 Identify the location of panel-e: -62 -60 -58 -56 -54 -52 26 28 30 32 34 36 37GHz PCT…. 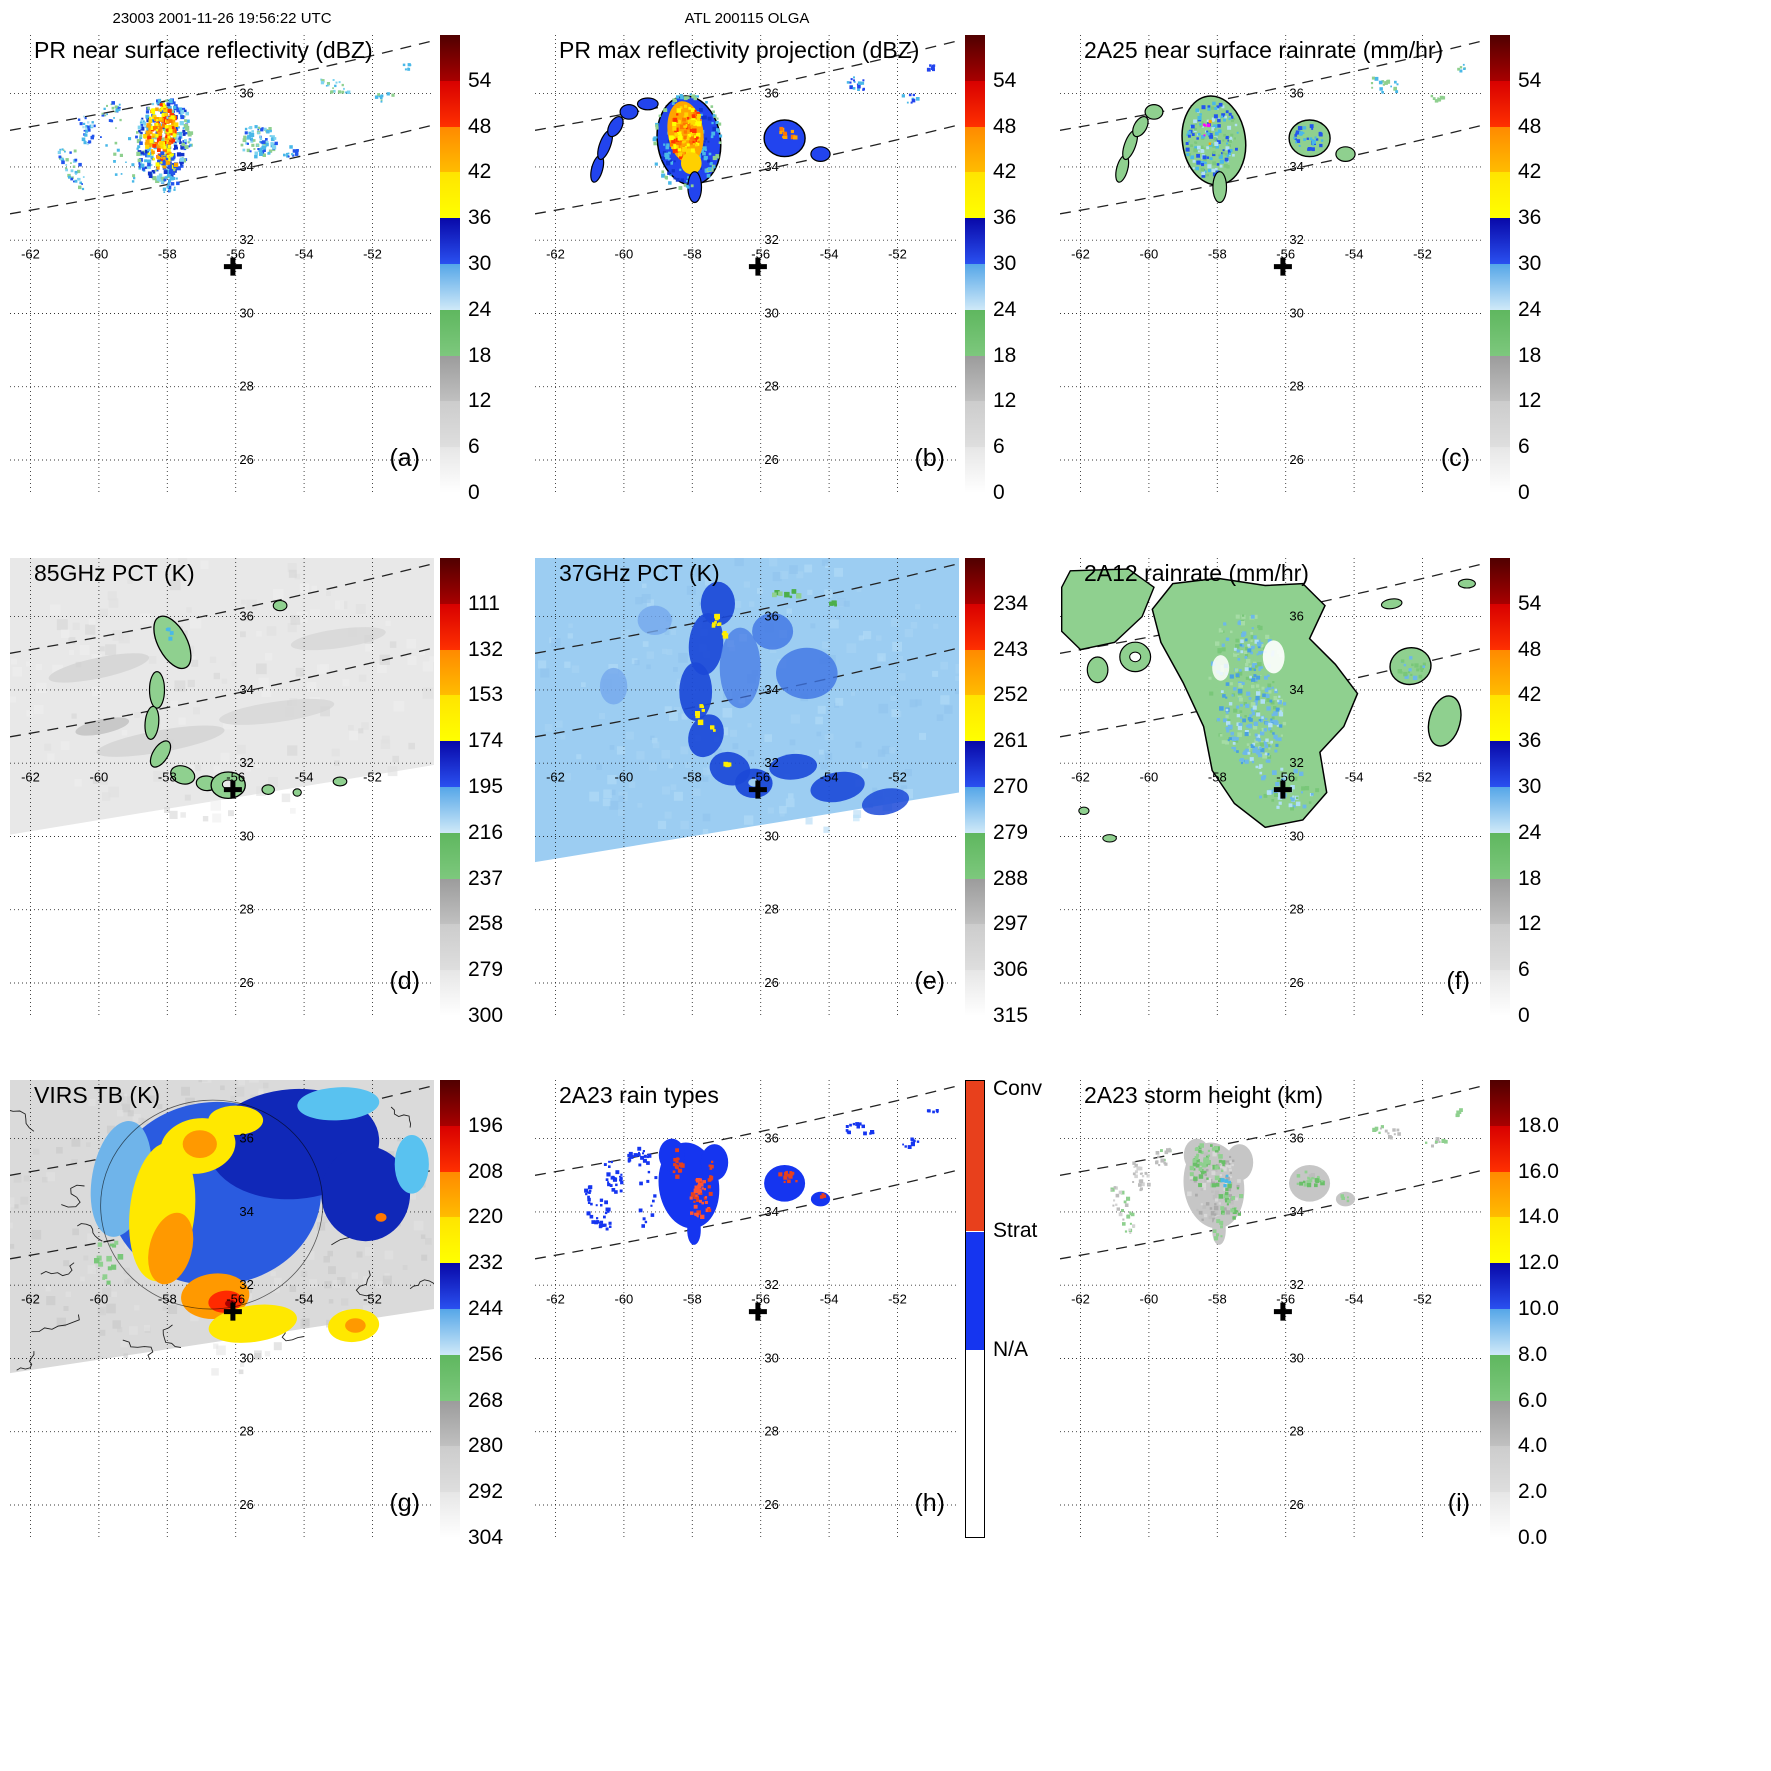
(785, 783).